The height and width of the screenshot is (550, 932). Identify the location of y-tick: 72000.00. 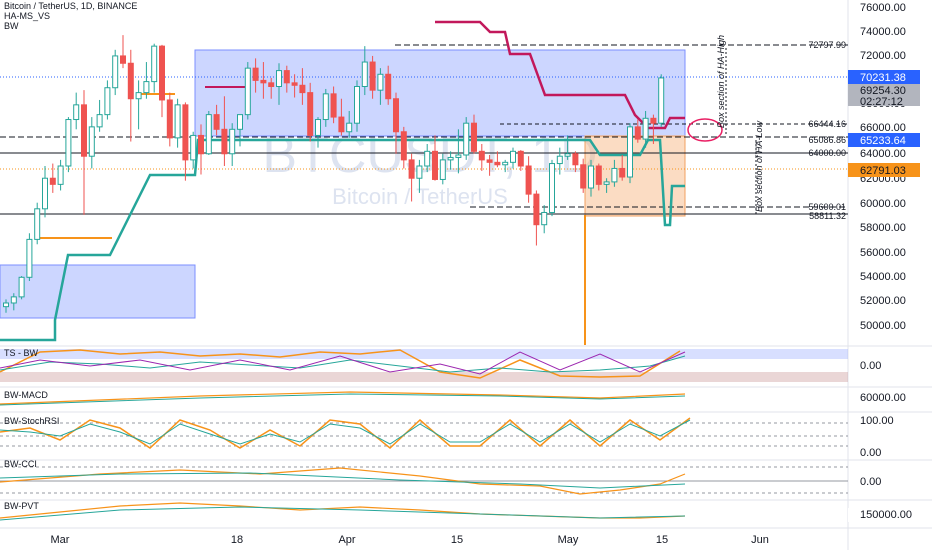
(883, 56).